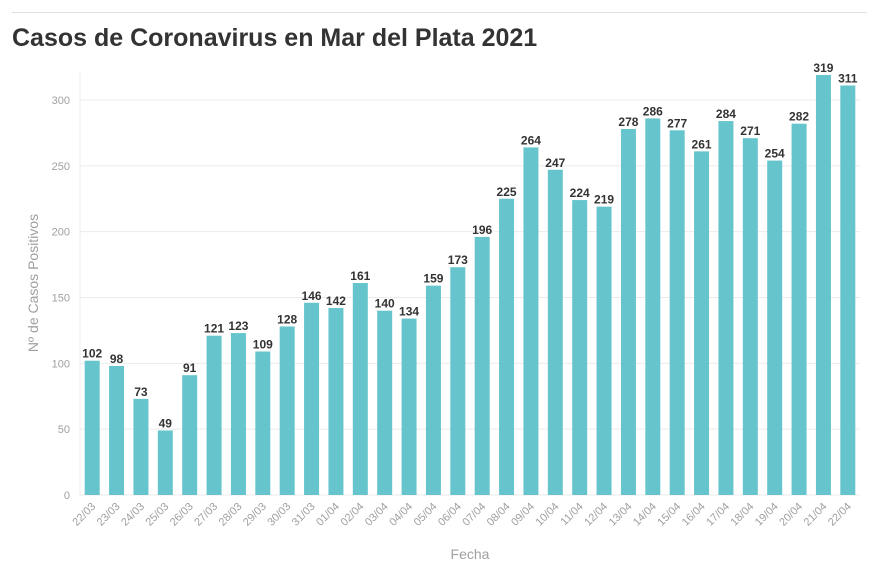 The width and height of the screenshot is (879, 580). What do you see at coordinates (628, 122) in the screenshot?
I see `data-label: 278` at bounding box center [628, 122].